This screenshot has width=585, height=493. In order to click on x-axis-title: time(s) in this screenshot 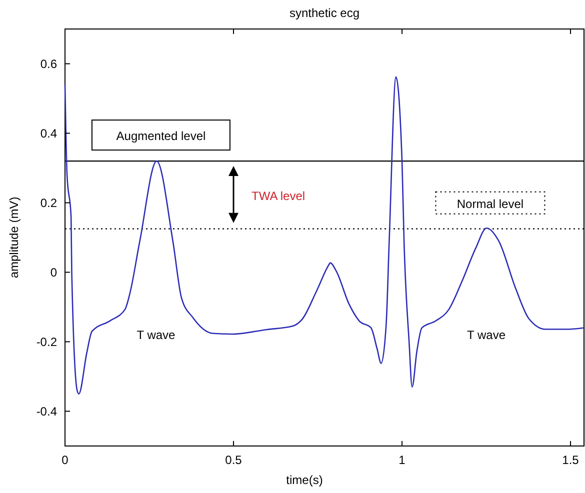, I will do `click(304, 480)`.